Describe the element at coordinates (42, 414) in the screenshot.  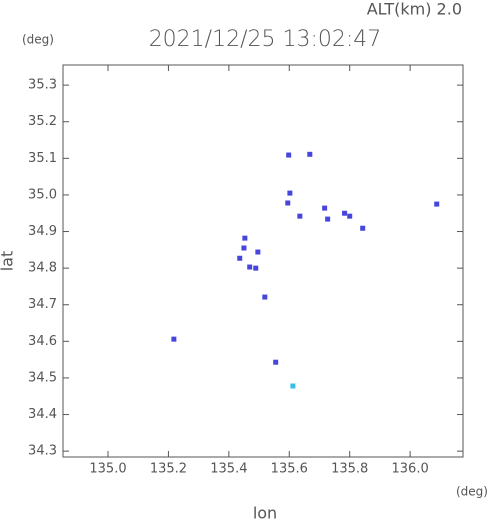
I see `y-tick-label: 34.4` at that location.